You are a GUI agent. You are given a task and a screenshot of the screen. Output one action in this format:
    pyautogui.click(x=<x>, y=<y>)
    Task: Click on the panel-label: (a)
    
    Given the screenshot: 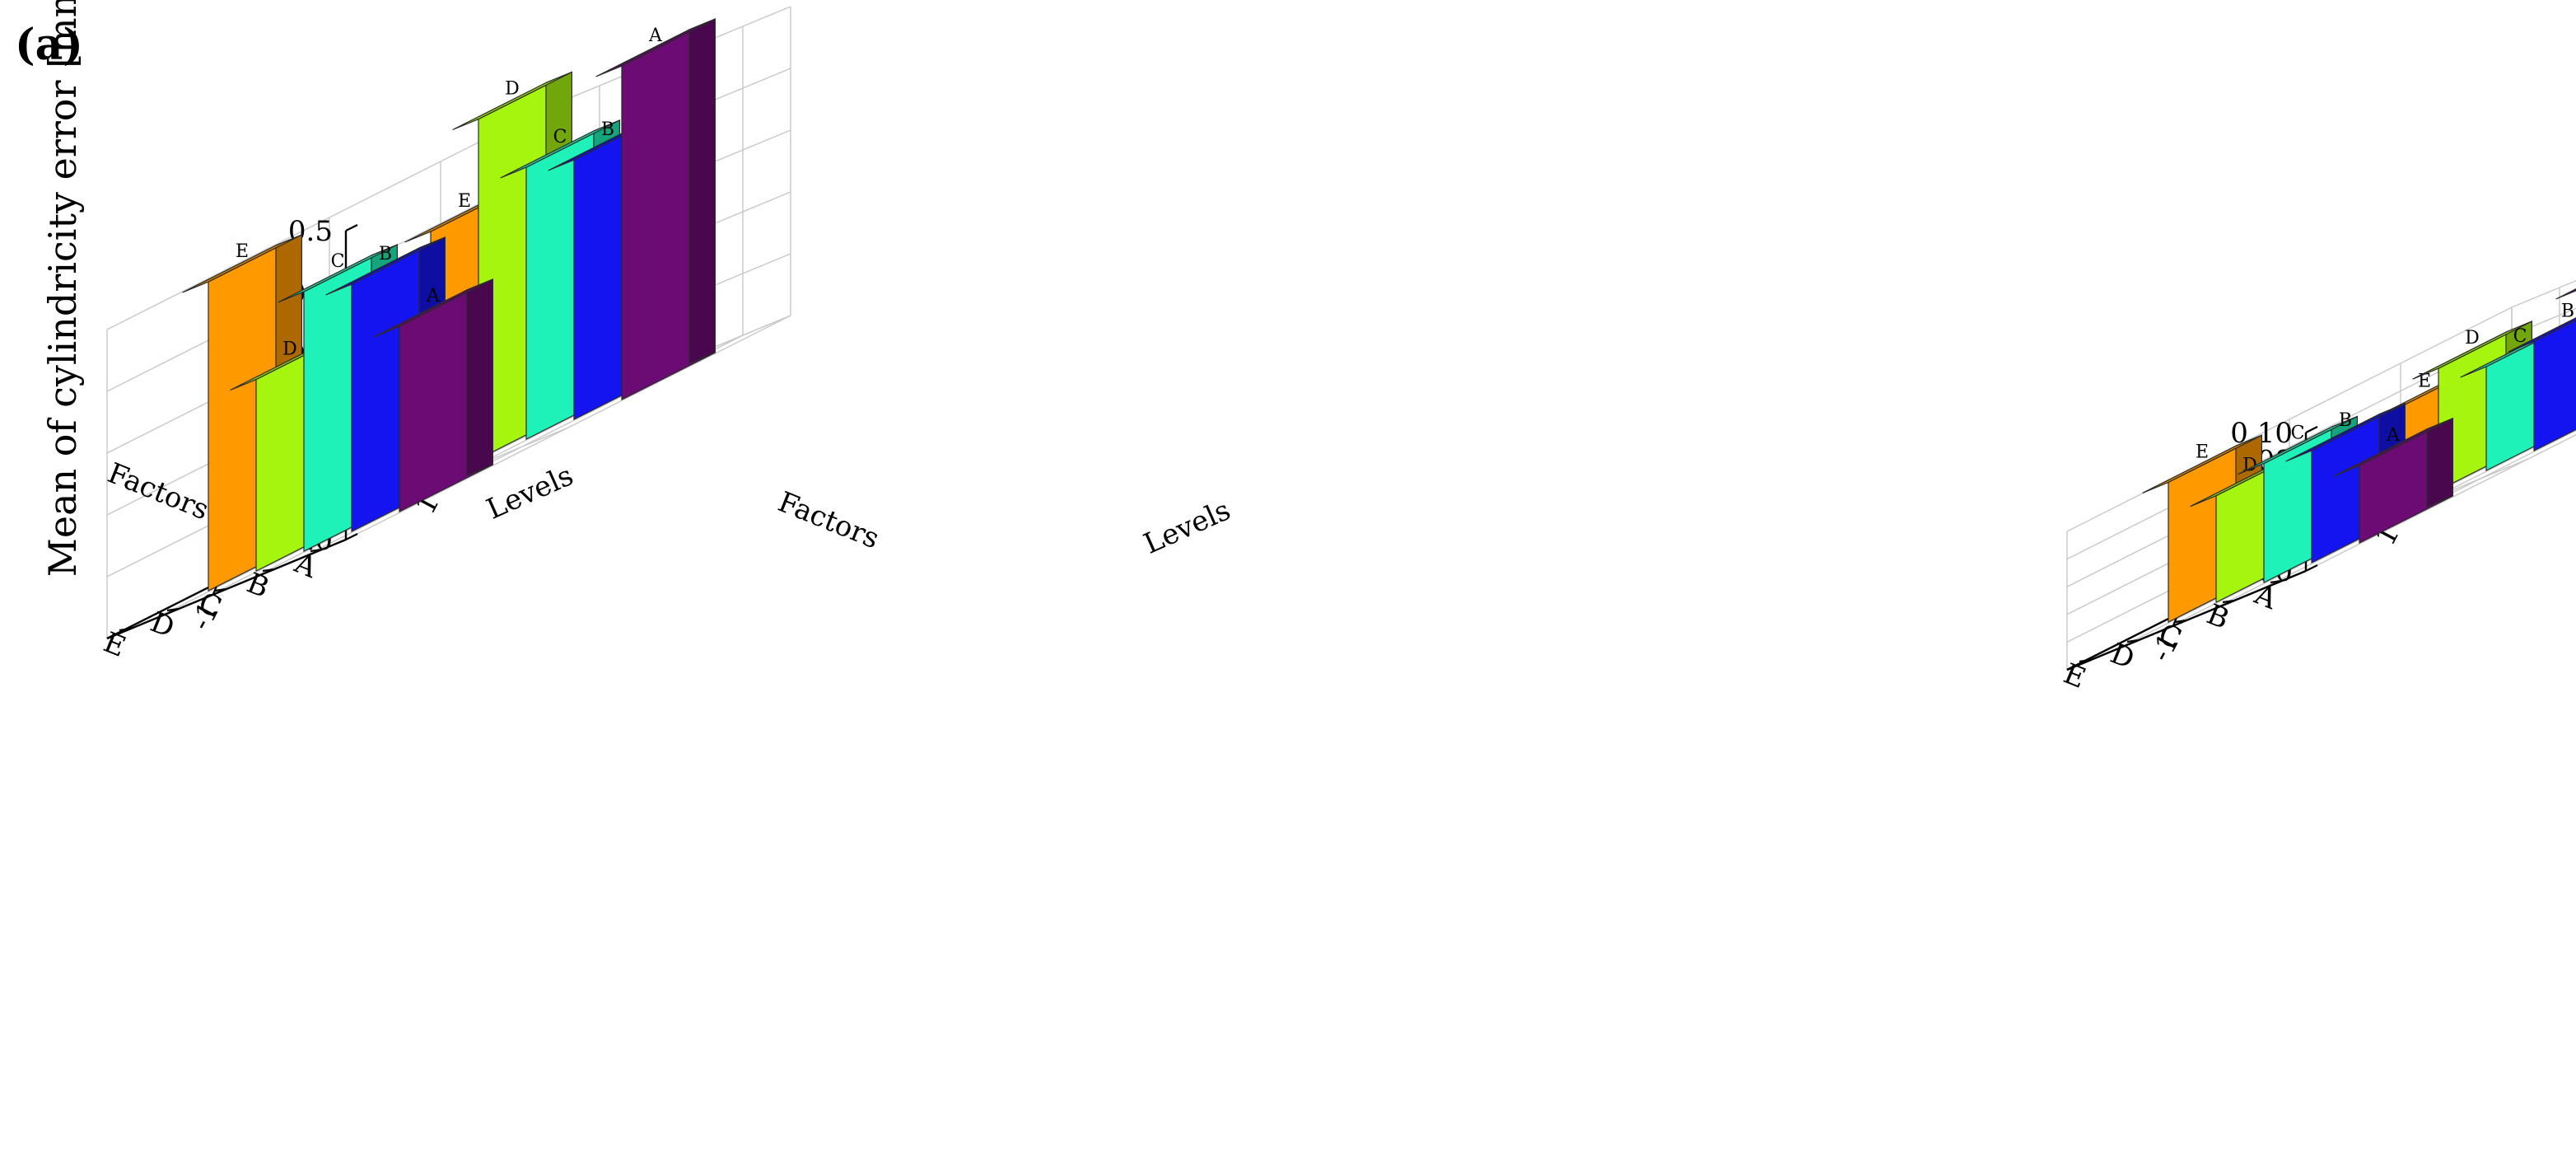 What is the action you would take?
    pyautogui.click(x=49, y=45)
    